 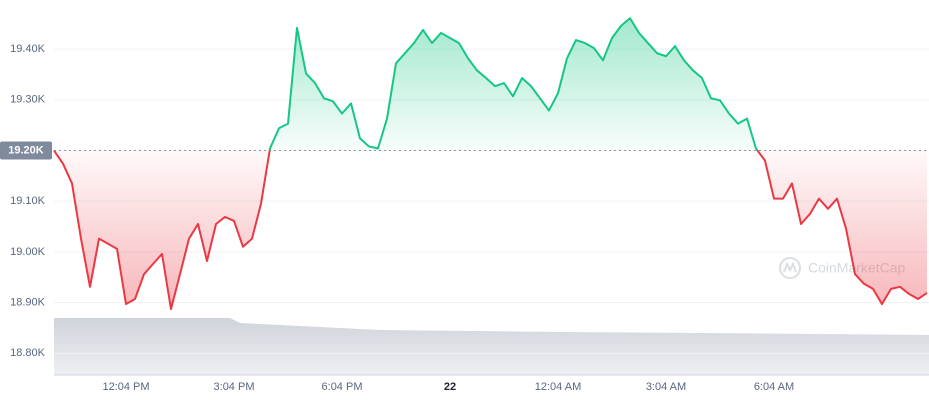 What do you see at coordinates (28, 49) in the screenshot?
I see `y-tick-label: 19.40K` at bounding box center [28, 49].